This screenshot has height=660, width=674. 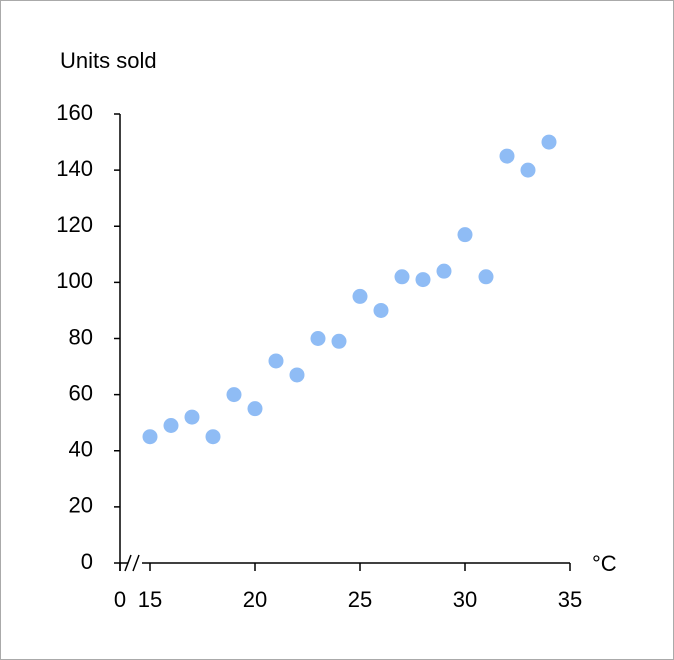 I want to click on y-tick-label: 140, so click(x=74, y=168).